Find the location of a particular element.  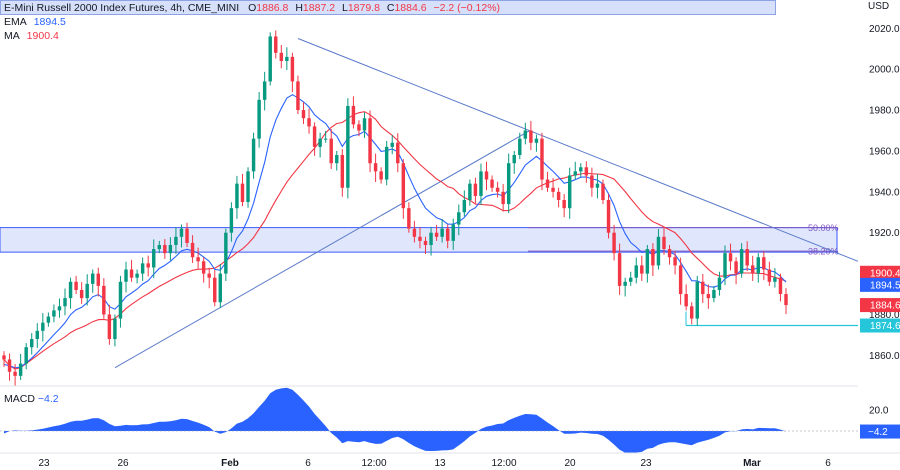

macd-label: MACD is located at coordinates (19, 399).